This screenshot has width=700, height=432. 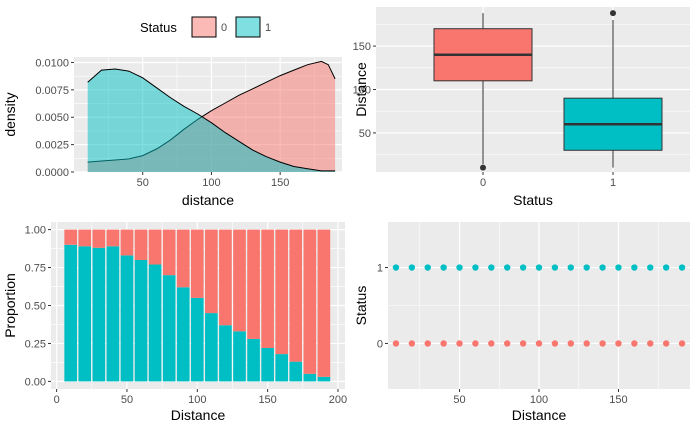 What do you see at coordinates (10, 305) in the screenshot?
I see `y-axis-title: Proportion` at bounding box center [10, 305].